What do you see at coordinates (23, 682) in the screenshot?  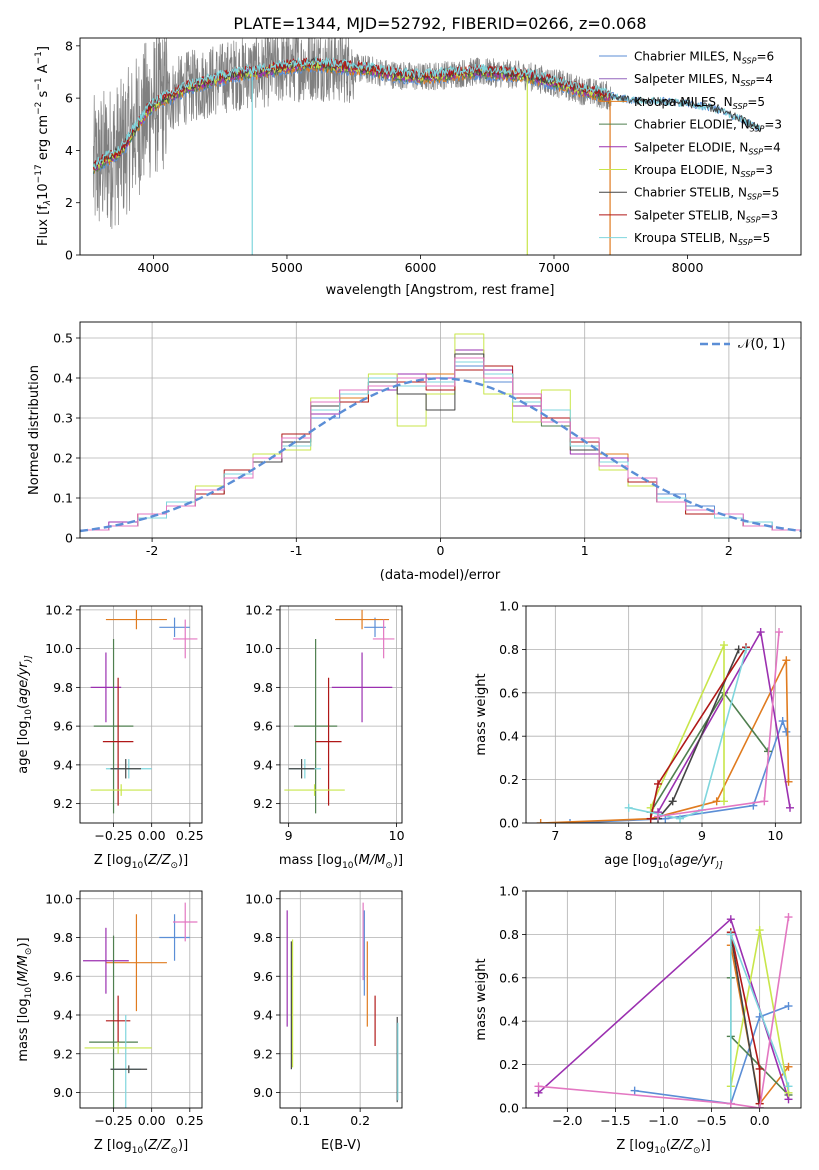 I see `y-axis-label-part: age/yr` at bounding box center [23, 682].